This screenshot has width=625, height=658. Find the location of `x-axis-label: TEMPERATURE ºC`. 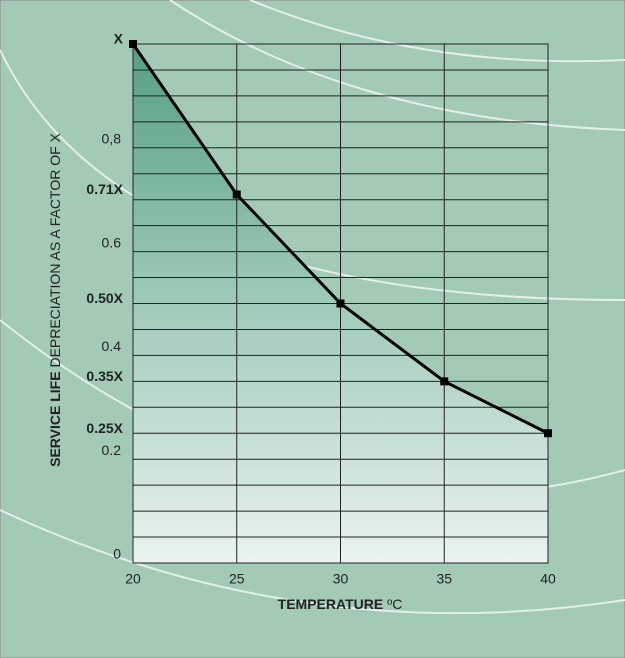

x-axis-label: TEMPERATURE ºC is located at coordinates (340, 604).